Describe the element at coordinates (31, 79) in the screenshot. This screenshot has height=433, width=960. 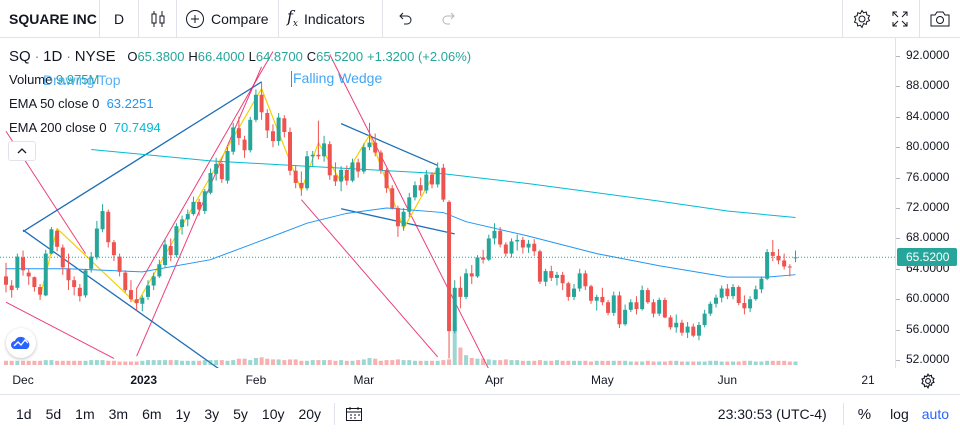
I see `volume-label: Volume` at that location.